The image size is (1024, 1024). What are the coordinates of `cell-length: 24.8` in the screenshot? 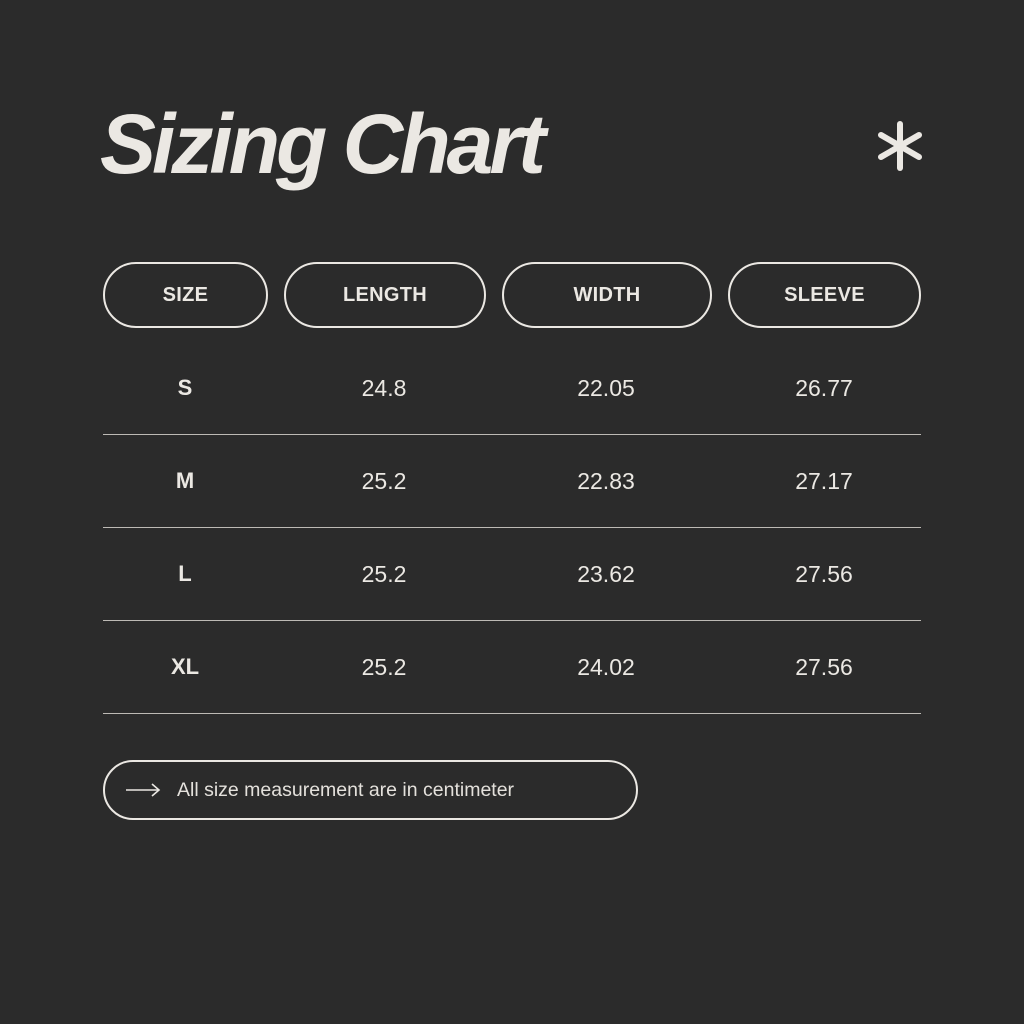 It's located at (384, 387).